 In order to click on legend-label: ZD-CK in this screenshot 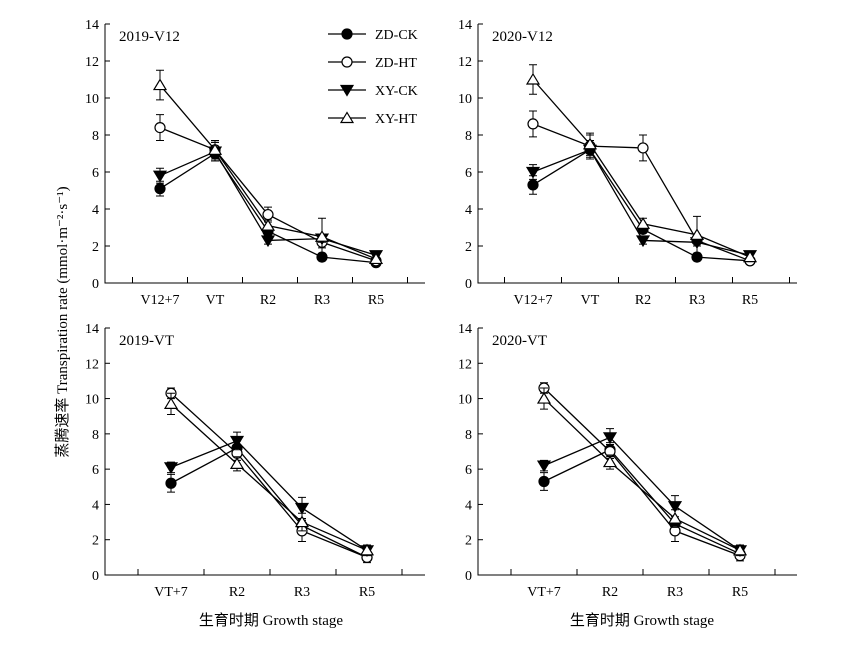, I will do `click(396, 35)`.